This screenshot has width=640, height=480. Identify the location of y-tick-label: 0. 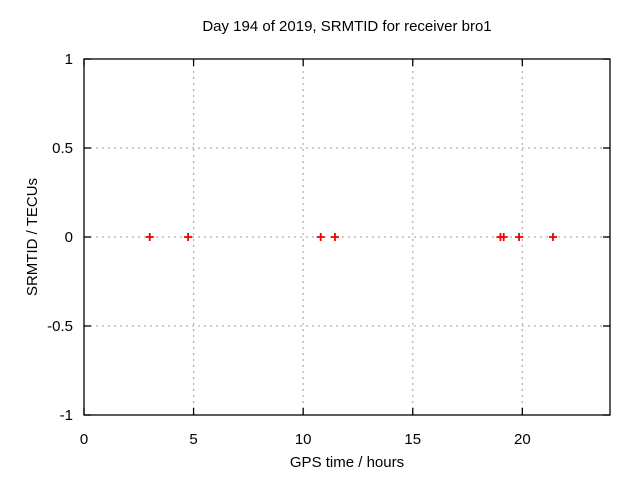
(69, 237).